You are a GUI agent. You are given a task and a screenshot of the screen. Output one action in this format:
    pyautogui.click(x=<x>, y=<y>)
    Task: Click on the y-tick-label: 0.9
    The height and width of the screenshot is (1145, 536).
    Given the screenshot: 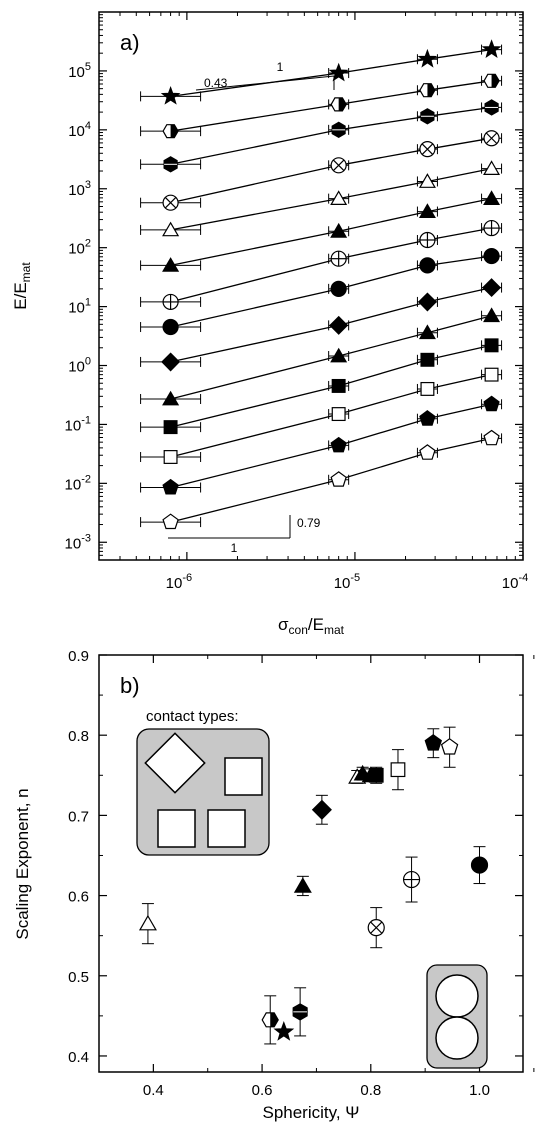 What is the action you would take?
    pyautogui.click(x=78, y=656)
    